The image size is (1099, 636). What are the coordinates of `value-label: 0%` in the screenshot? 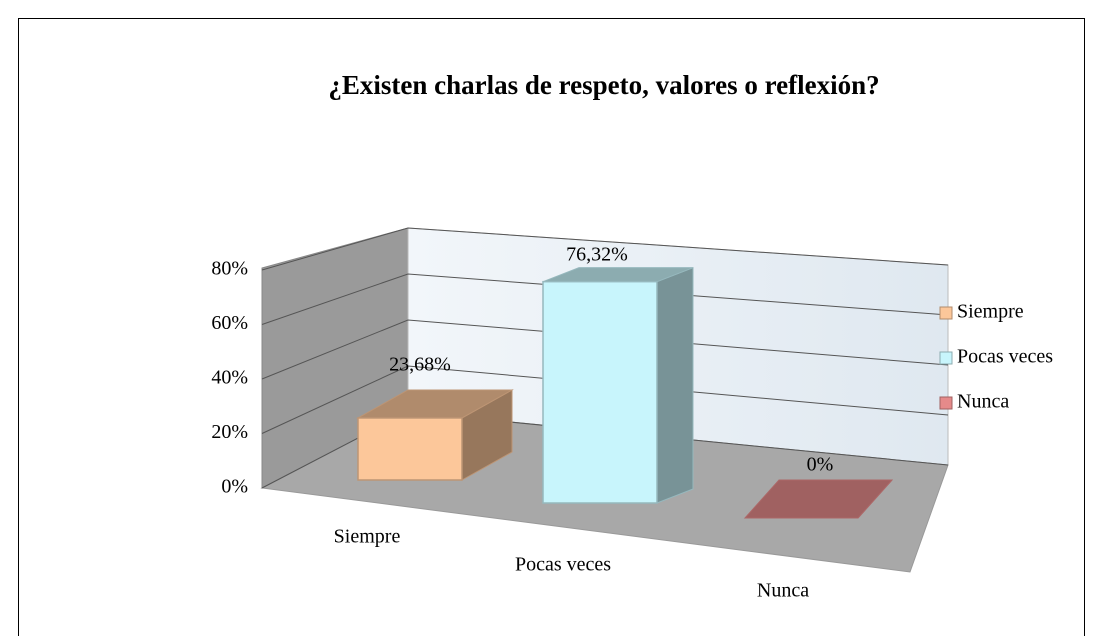 It's located at (820, 465).